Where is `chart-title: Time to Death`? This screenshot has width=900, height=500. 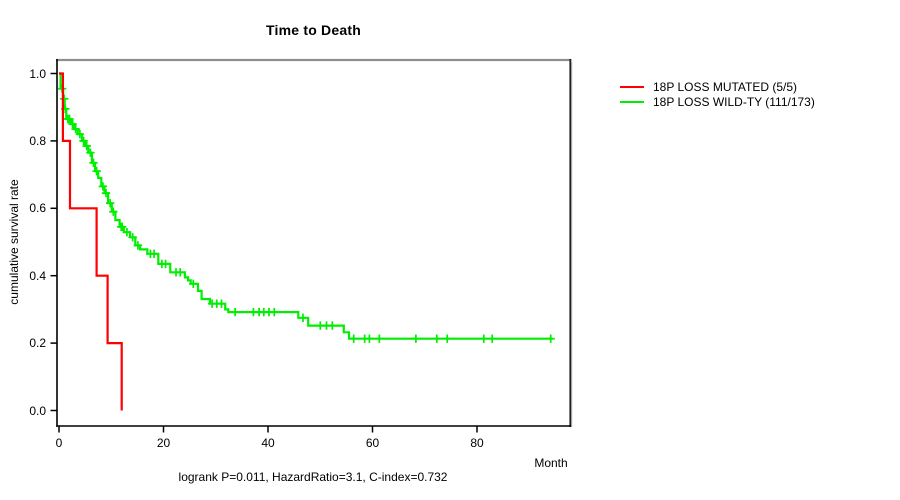 chart-title: Time to Death is located at coordinates (313, 30).